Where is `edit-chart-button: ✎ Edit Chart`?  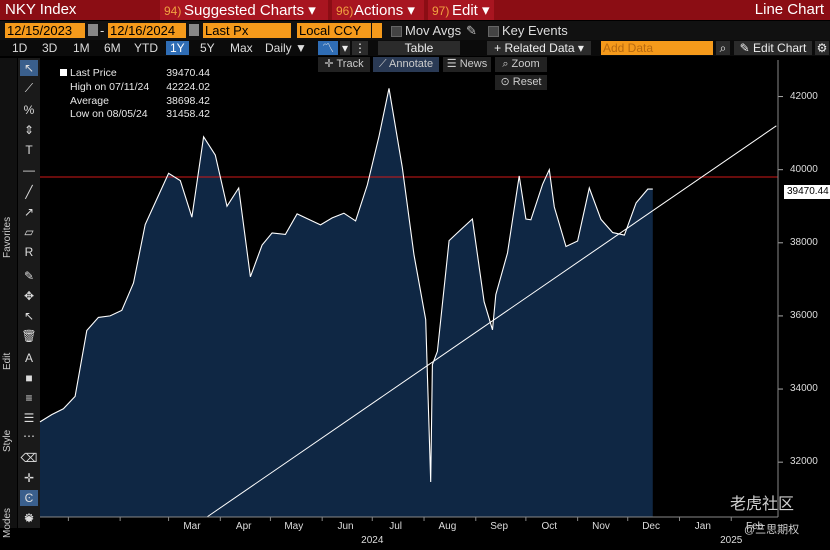 edit-chart-button: ✎ Edit Chart is located at coordinates (773, 48).